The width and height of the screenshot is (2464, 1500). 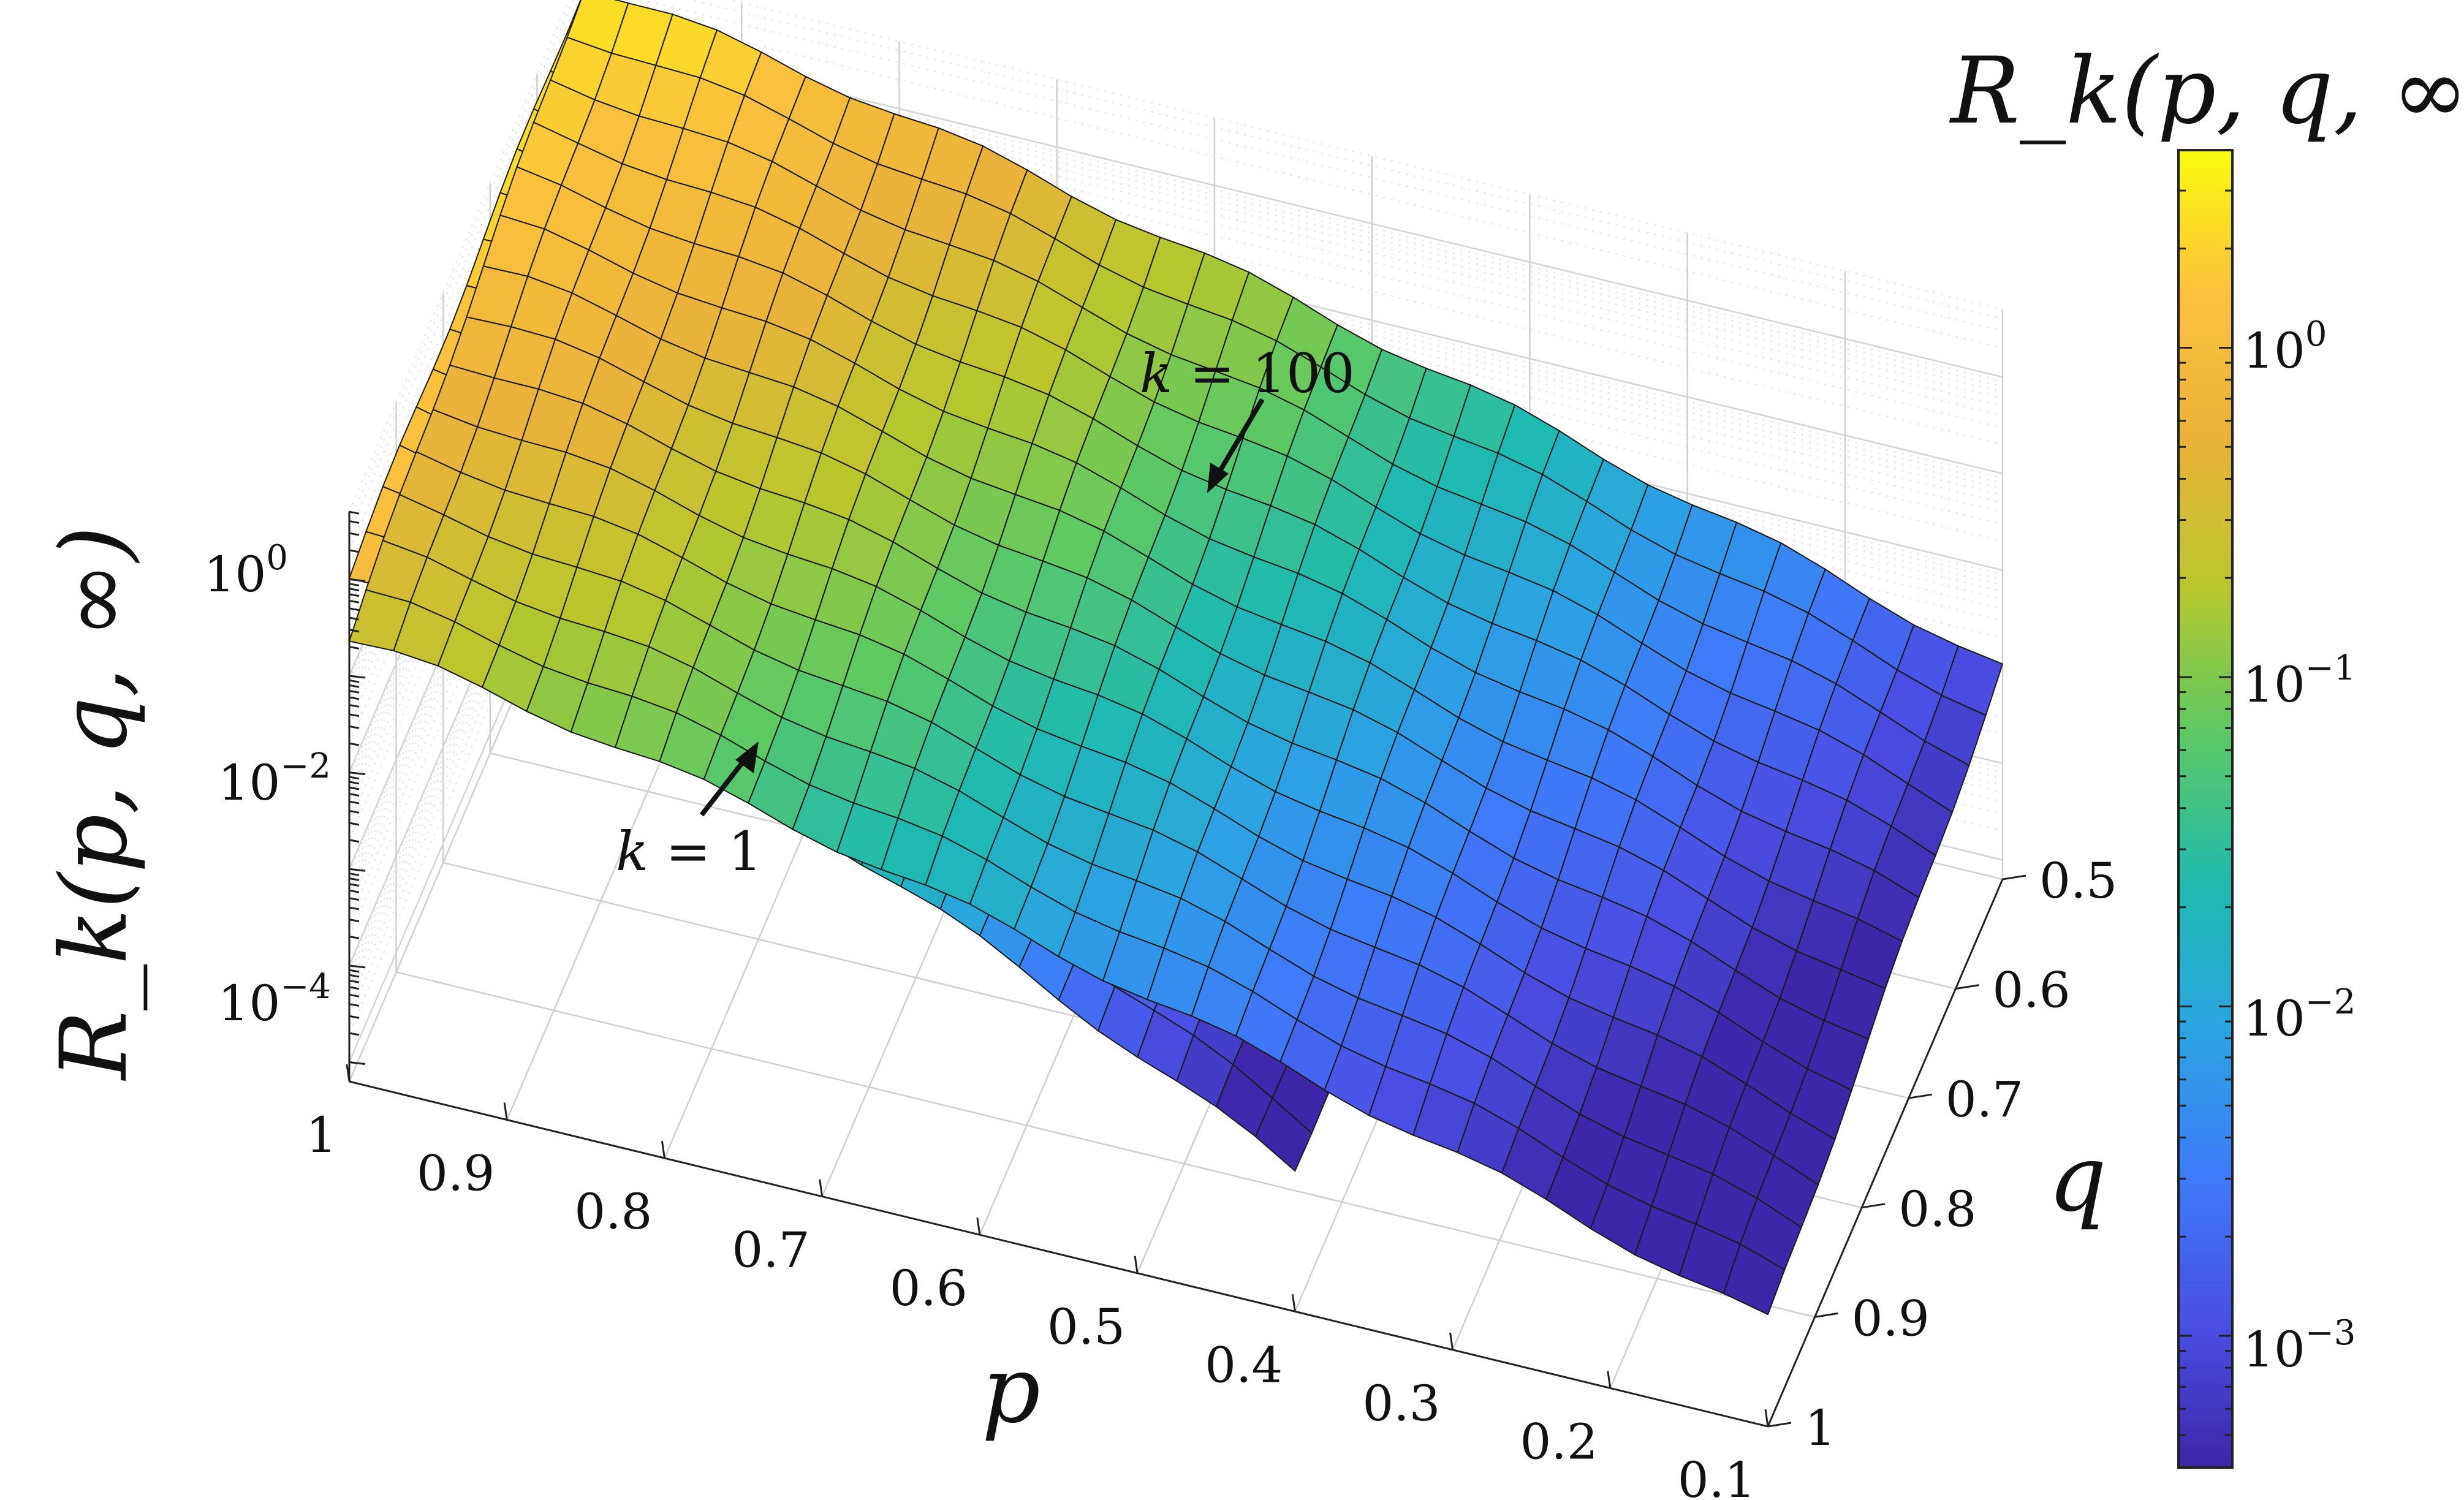 What do you see at coordinates (1011, 1390) in the screenshot?
I see `p-axis-label: p` at bounding box center [1011, 1390].